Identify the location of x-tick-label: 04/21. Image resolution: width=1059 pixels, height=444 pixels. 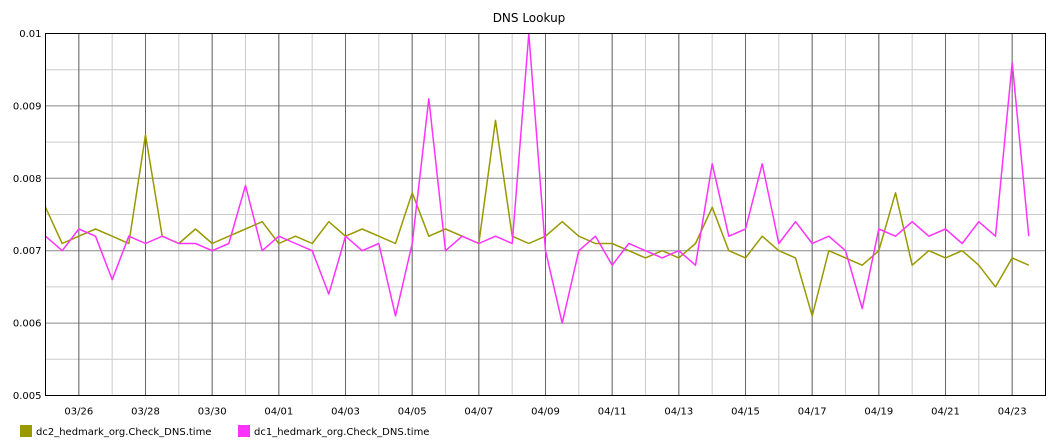
(945, 412).